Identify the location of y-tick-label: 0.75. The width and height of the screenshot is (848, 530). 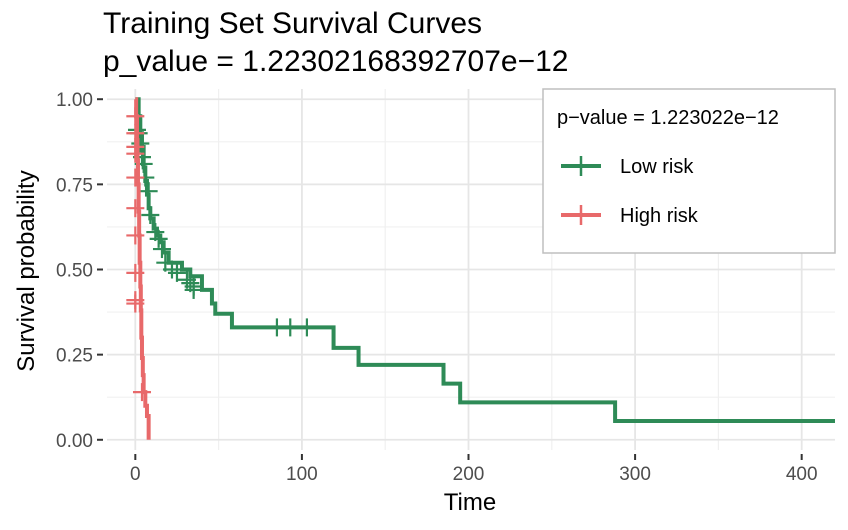
(74, 185).